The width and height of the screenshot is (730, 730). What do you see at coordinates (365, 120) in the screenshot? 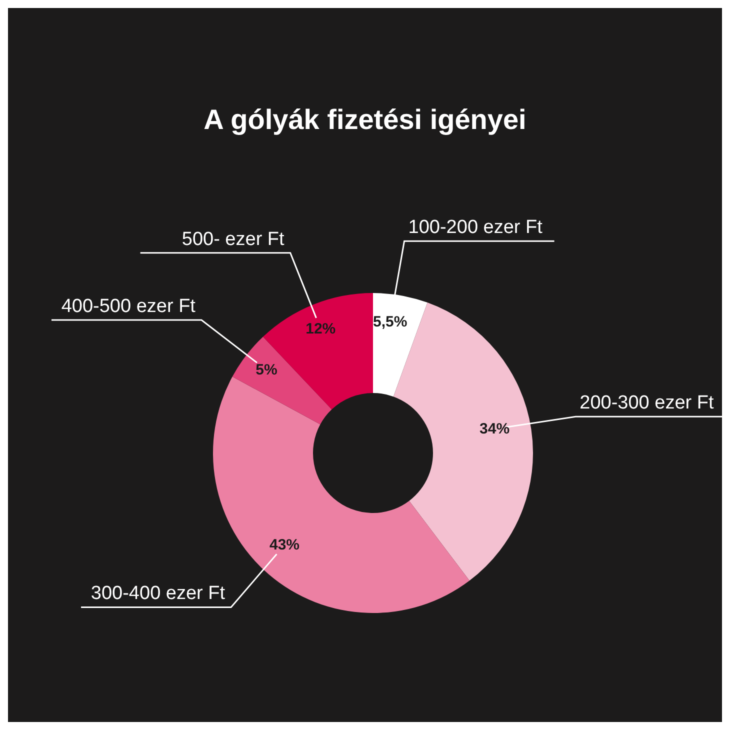
I see `chart-title: A gólyák fizetési igényei` at bounding box center [365, 120].